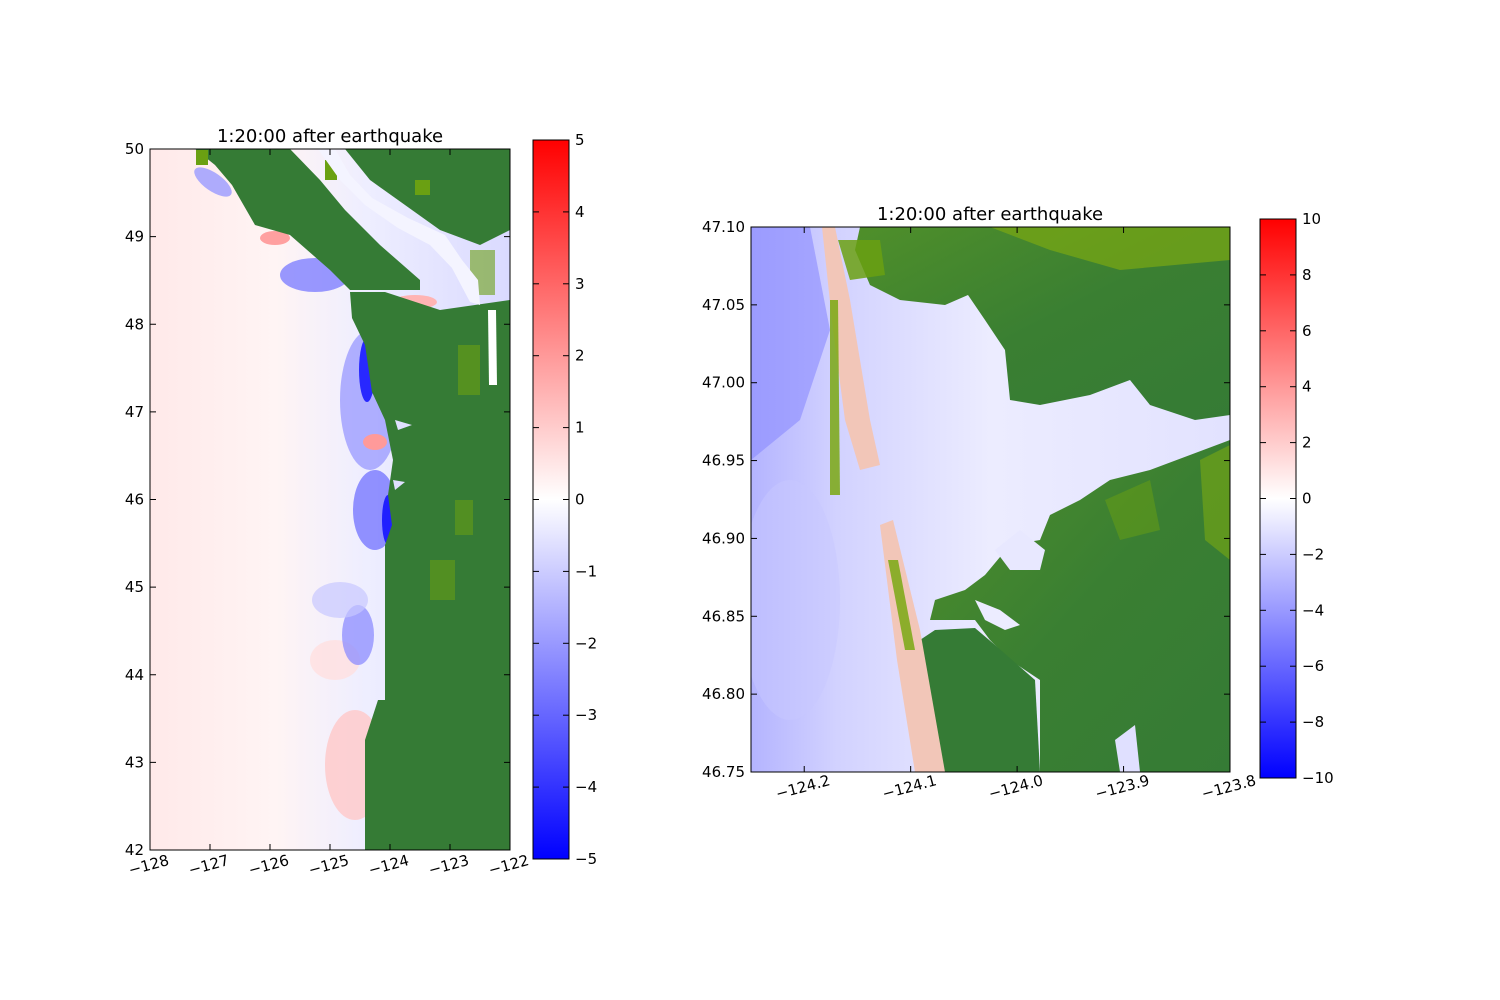 The height and width of the screenshot is (1000, 1500). Describe the element at coordinates (134, 675) in the screenshot. I see `y-tick-label: 44` at that location.